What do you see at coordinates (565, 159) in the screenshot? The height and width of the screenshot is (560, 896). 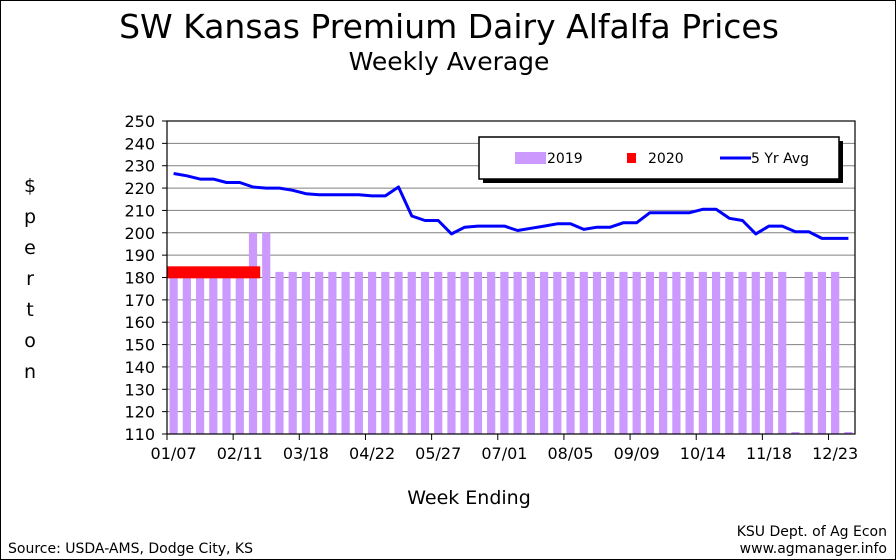 I see `legend-label-2019: 2019` at bounding box center [565, 159].